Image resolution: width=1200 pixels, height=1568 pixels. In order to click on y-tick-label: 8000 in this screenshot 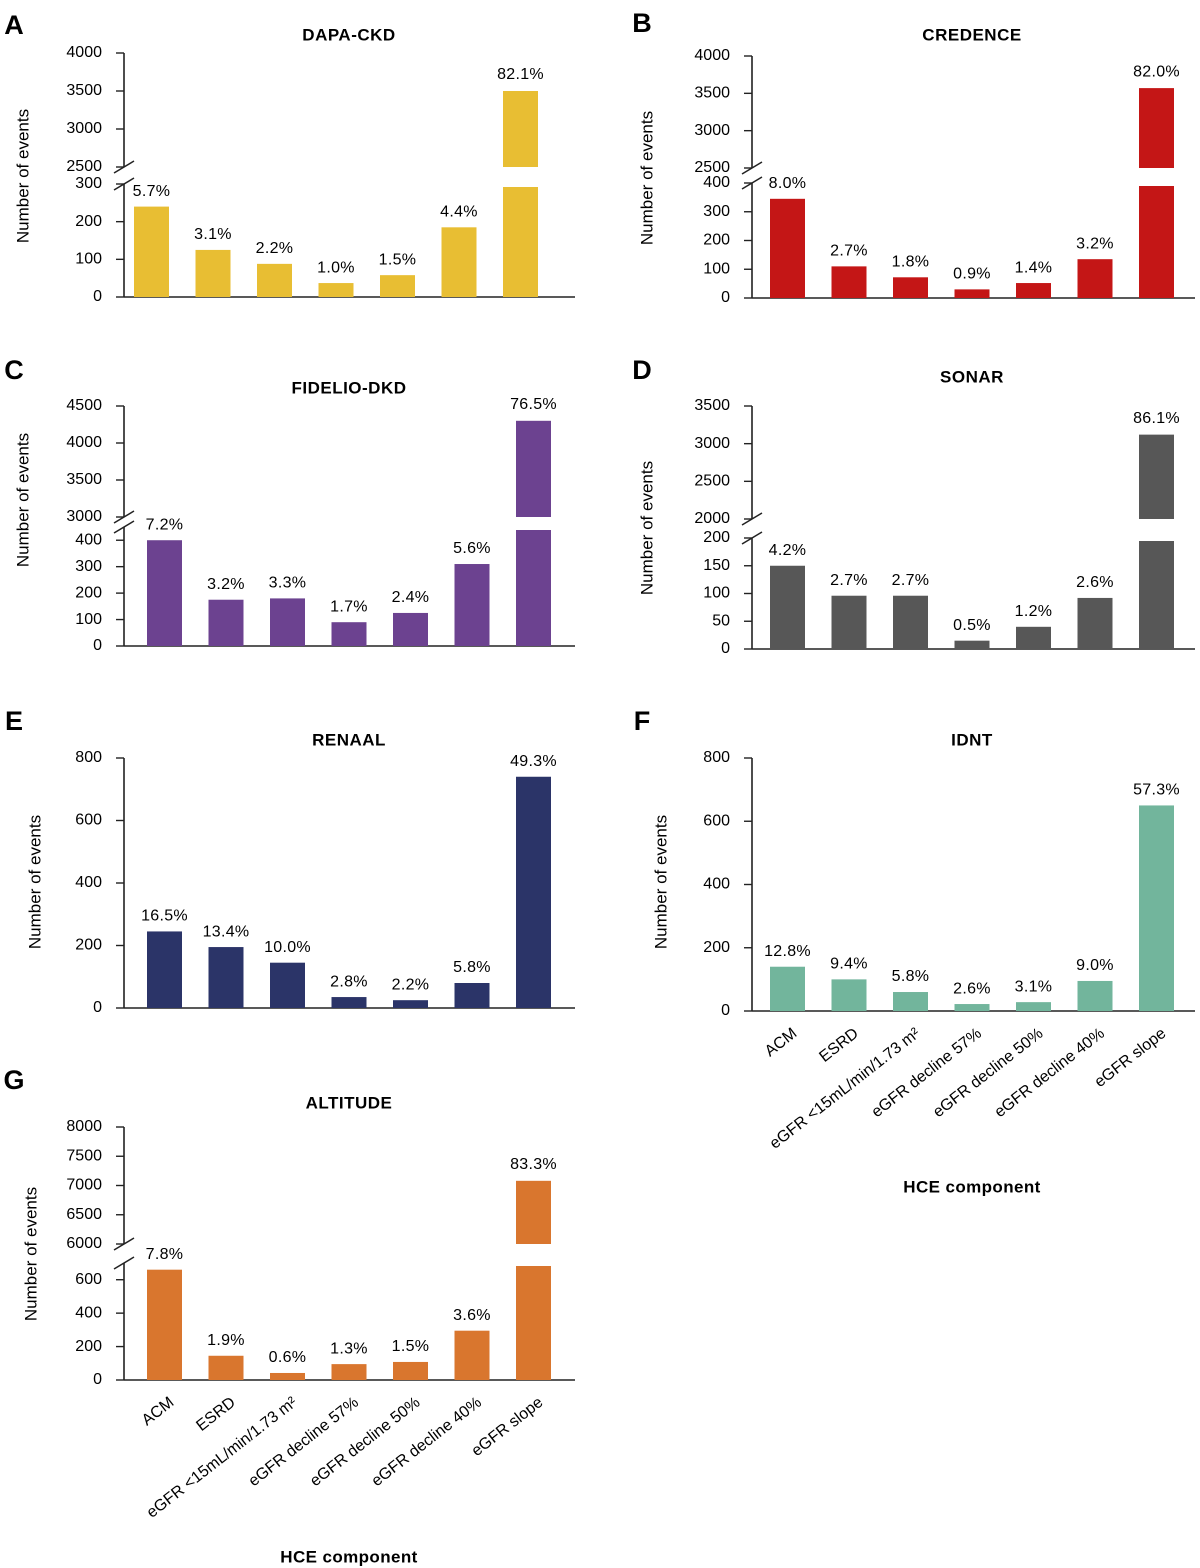, I will do `click(84, 1126)`.